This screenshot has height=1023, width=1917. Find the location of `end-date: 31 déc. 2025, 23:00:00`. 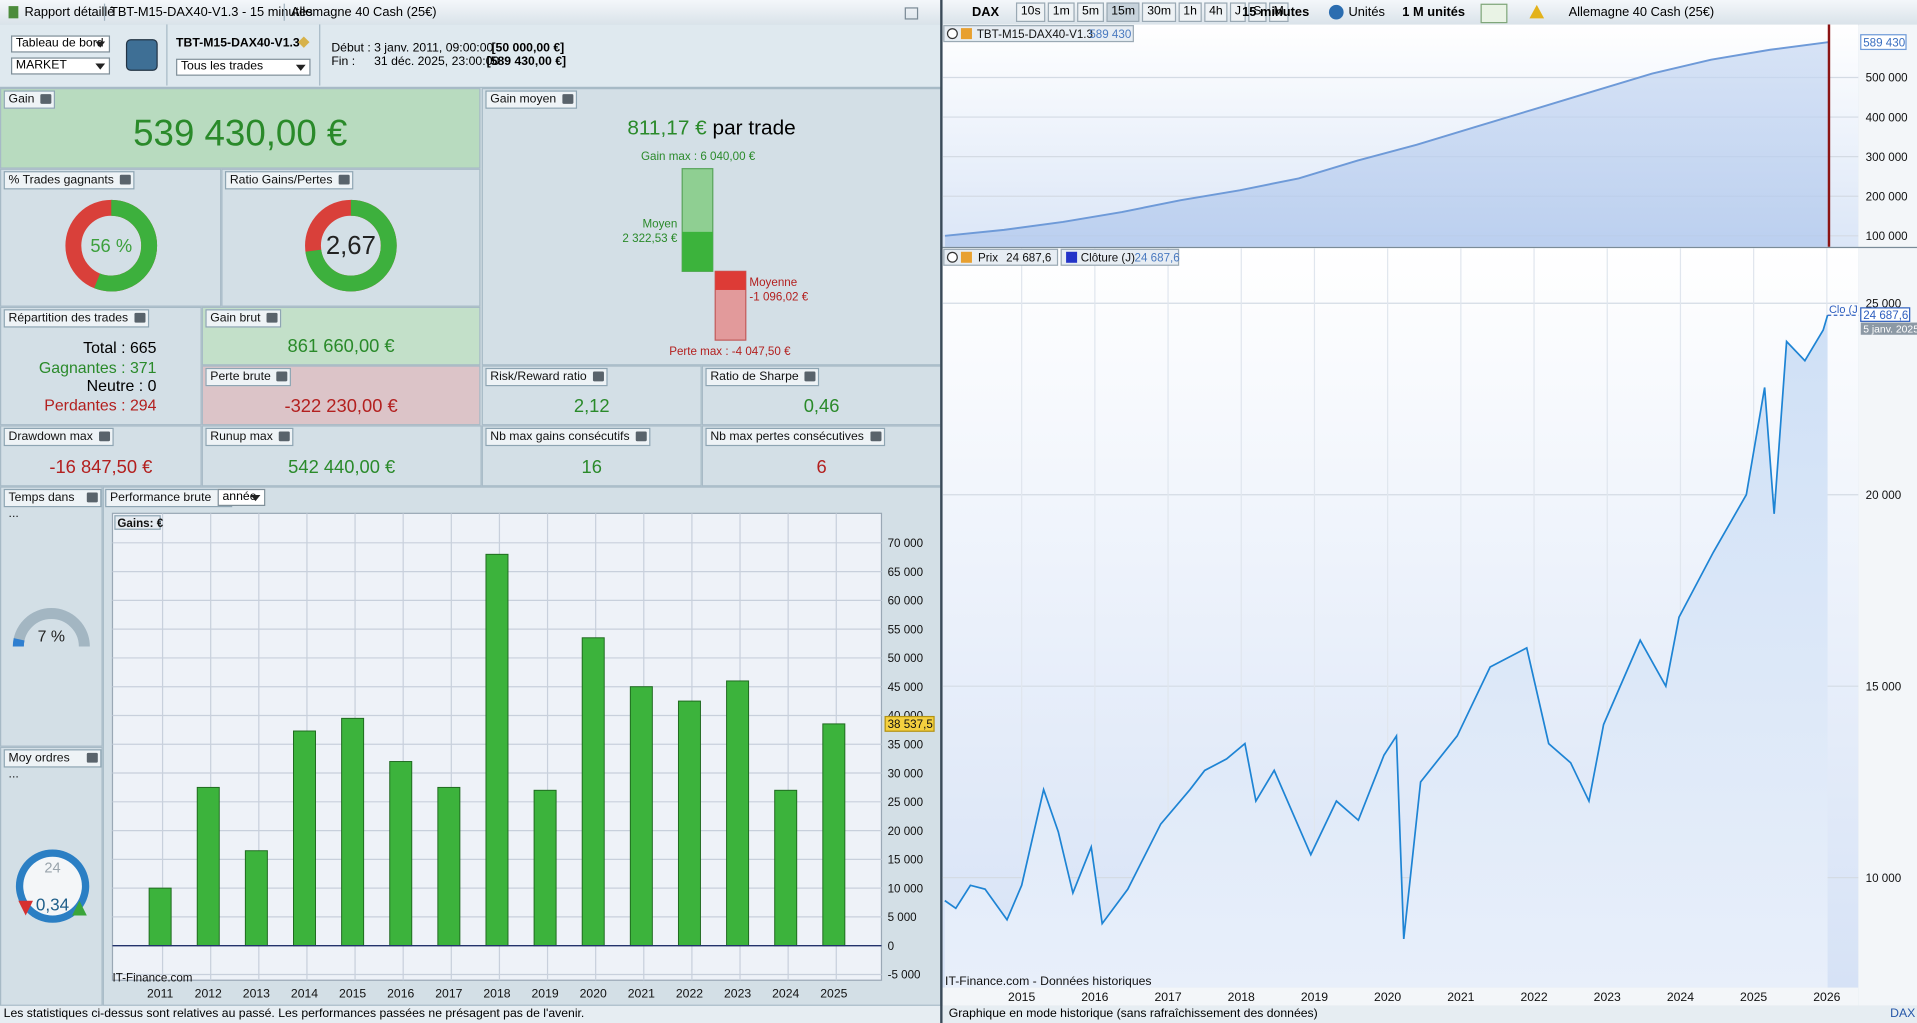

end-date: 31 déc. 2025, 23:00:00 is located at coordinates (437, 61).